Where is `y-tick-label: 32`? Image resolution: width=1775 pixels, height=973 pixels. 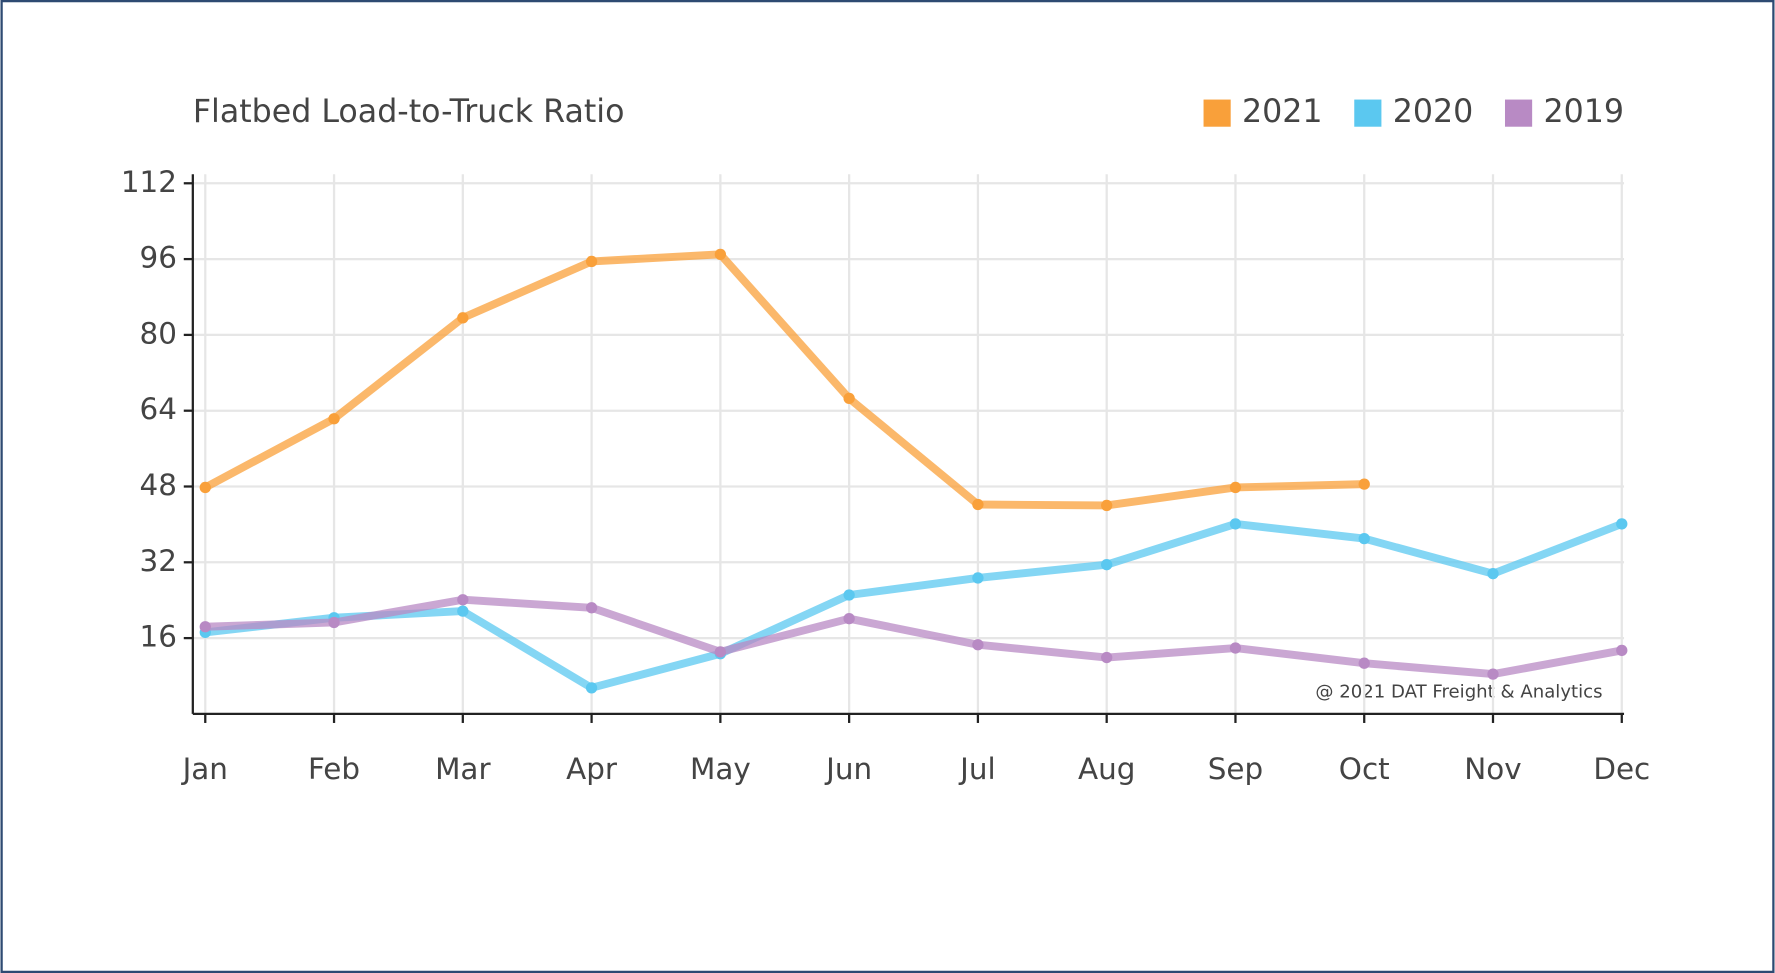
y-tick-label: 32 is located at coordinates (158, 561).